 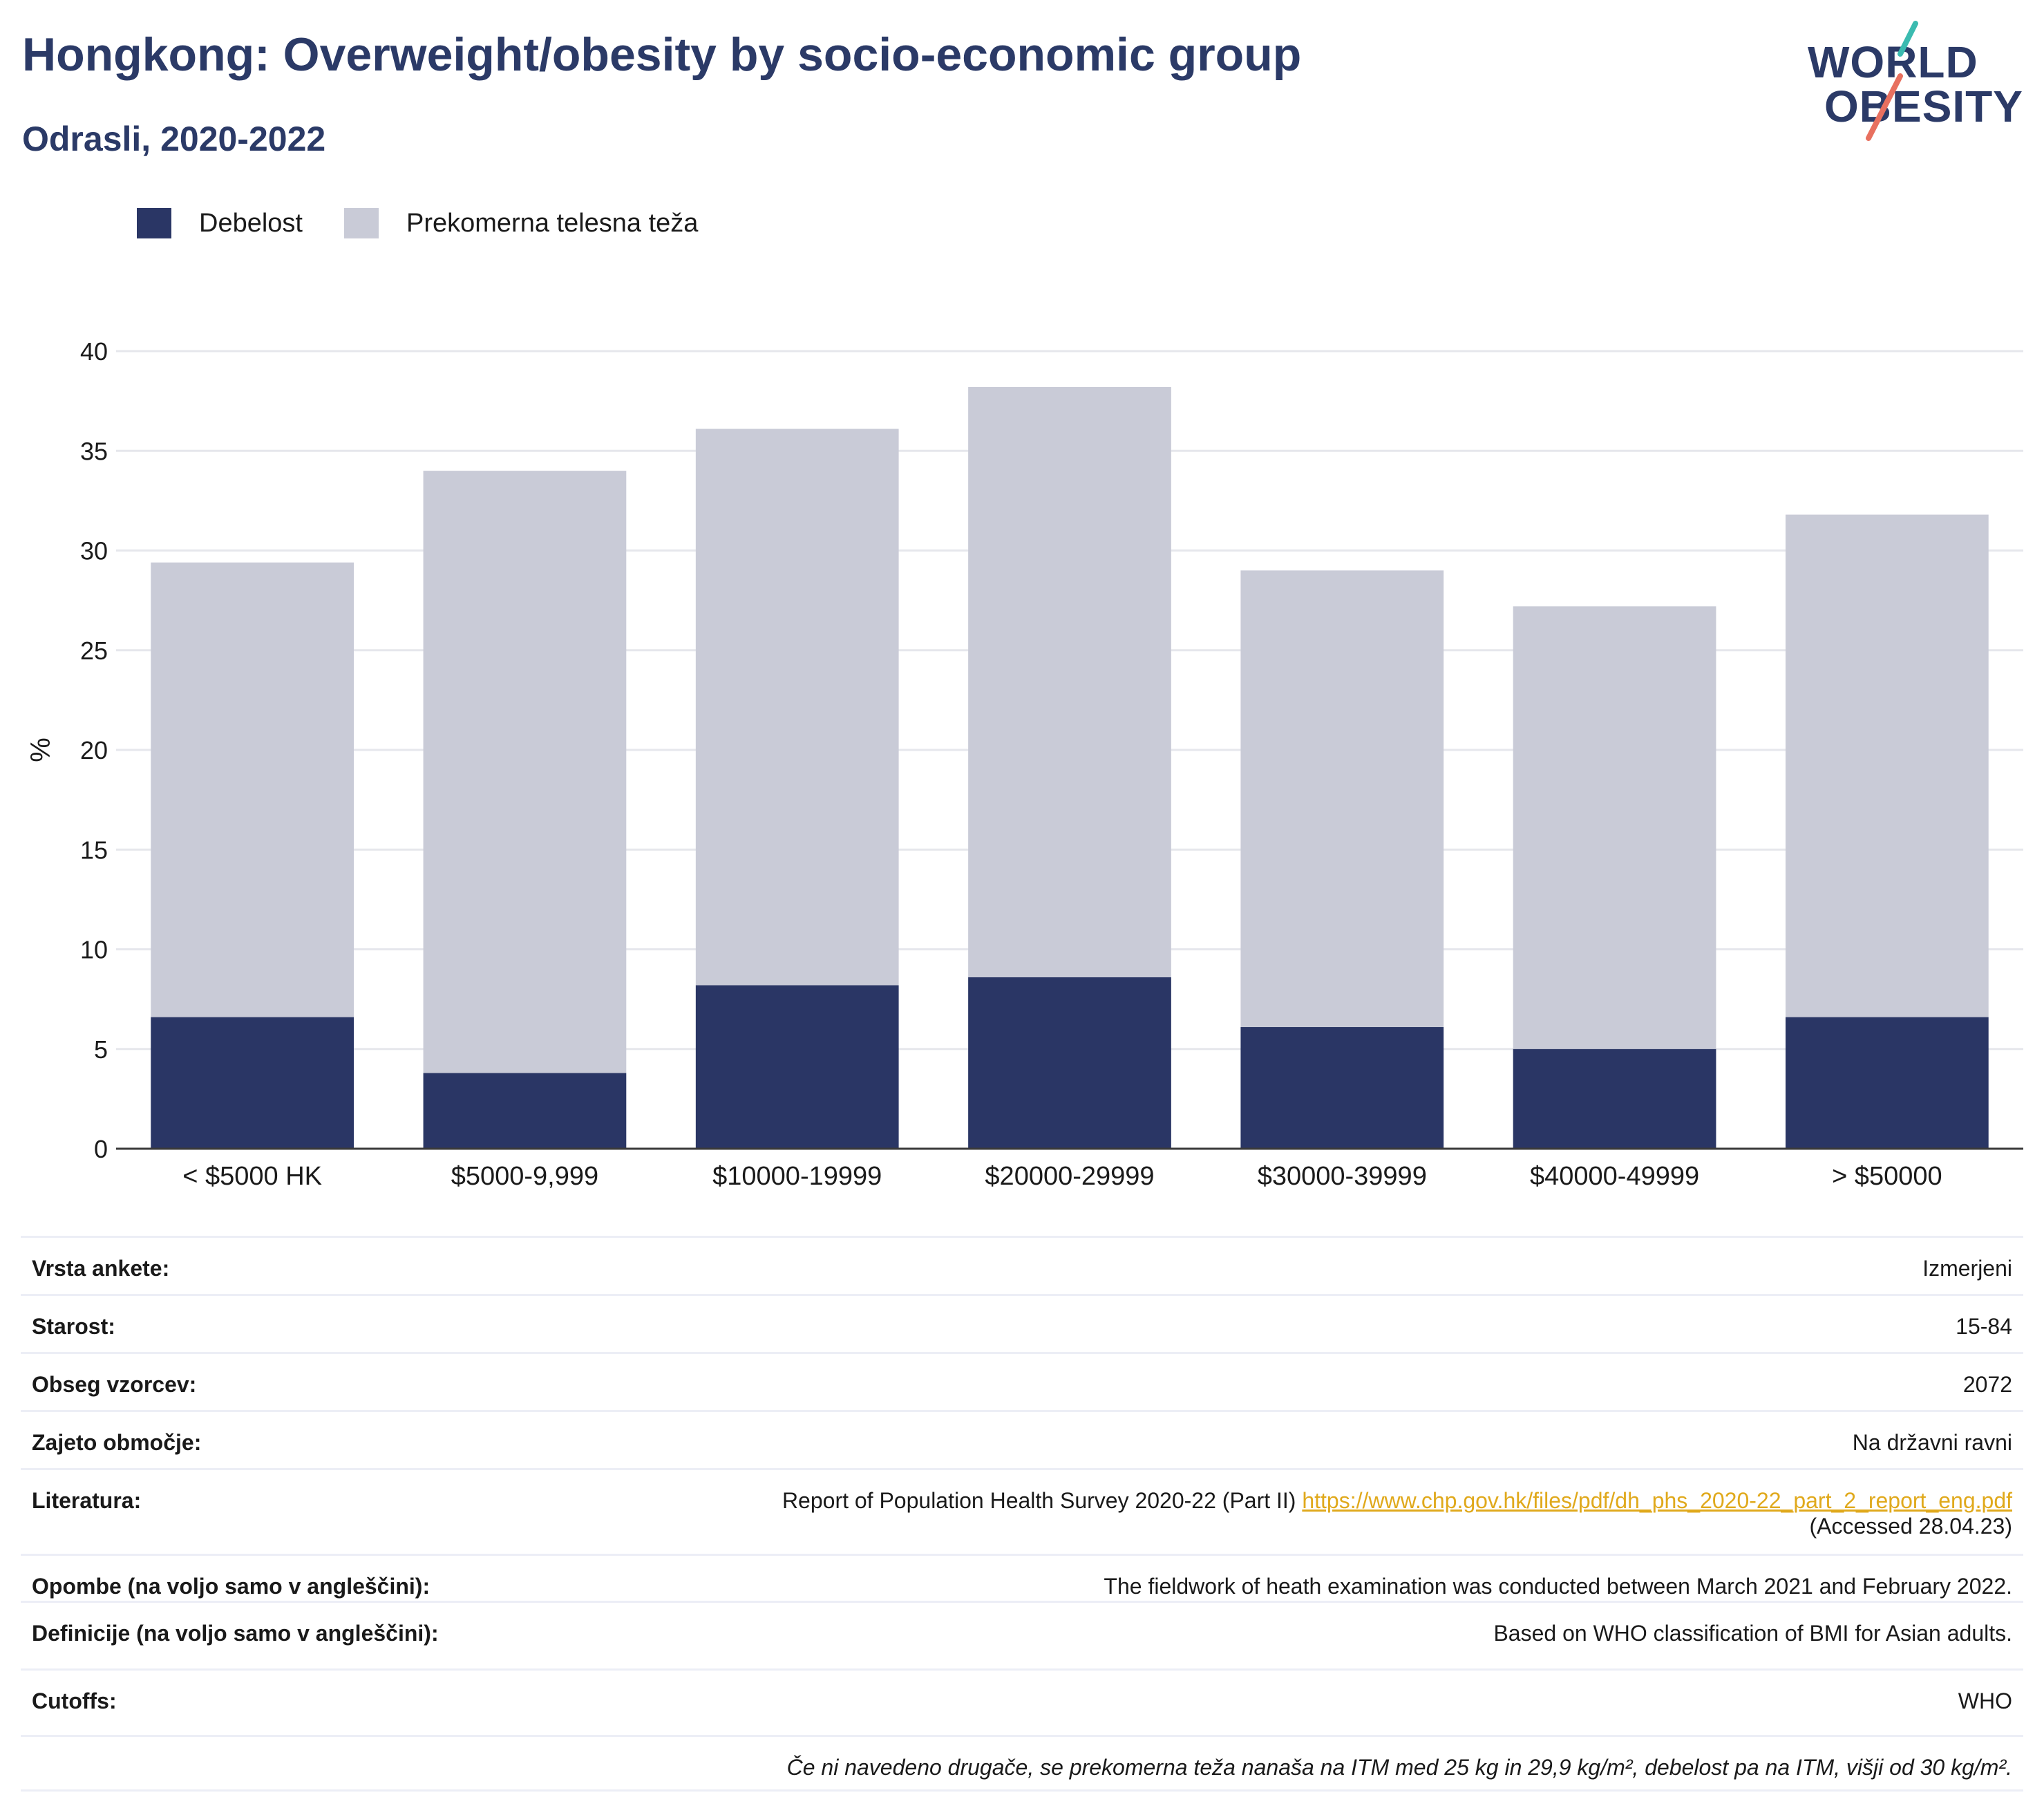 What do you see at coordinates (1892, 81) in the screenshot?
I see `logo-slash-icon` at bounding box center [1892, 81].